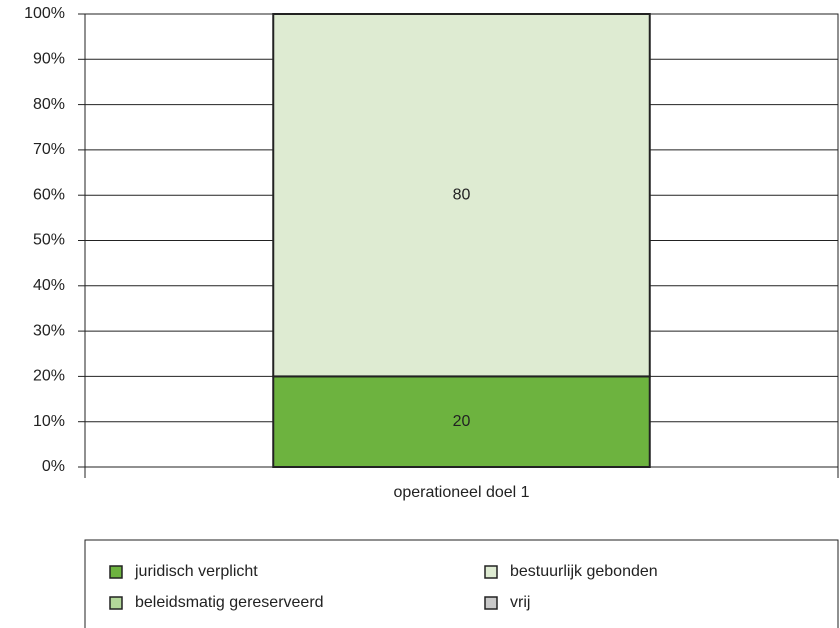 This screenshot has height=628, width=840. What do you see at coordinates (584, 571) in the screenshot?
I see `legend-label: bestuurlijk gebonden` at bounding box center [584, 571].